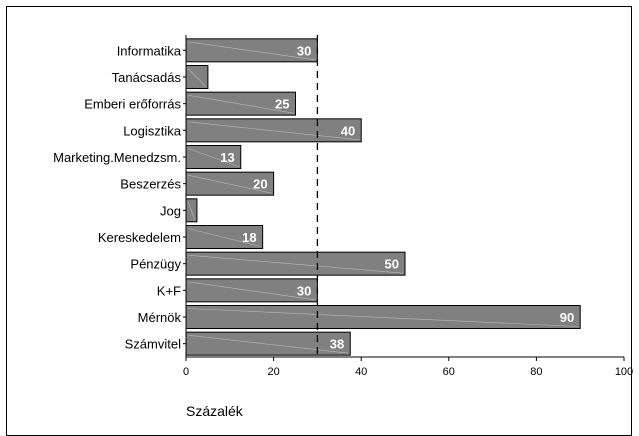  Describe the element at coordinates (449, 372) in the screenshot. I see `x-tick-label: 60` at that location.